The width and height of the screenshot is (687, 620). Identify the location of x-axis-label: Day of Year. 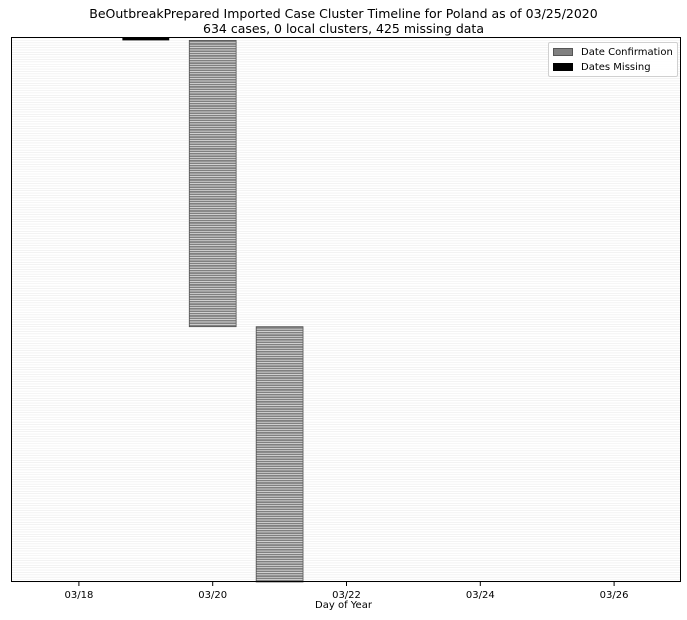
(343, 605).